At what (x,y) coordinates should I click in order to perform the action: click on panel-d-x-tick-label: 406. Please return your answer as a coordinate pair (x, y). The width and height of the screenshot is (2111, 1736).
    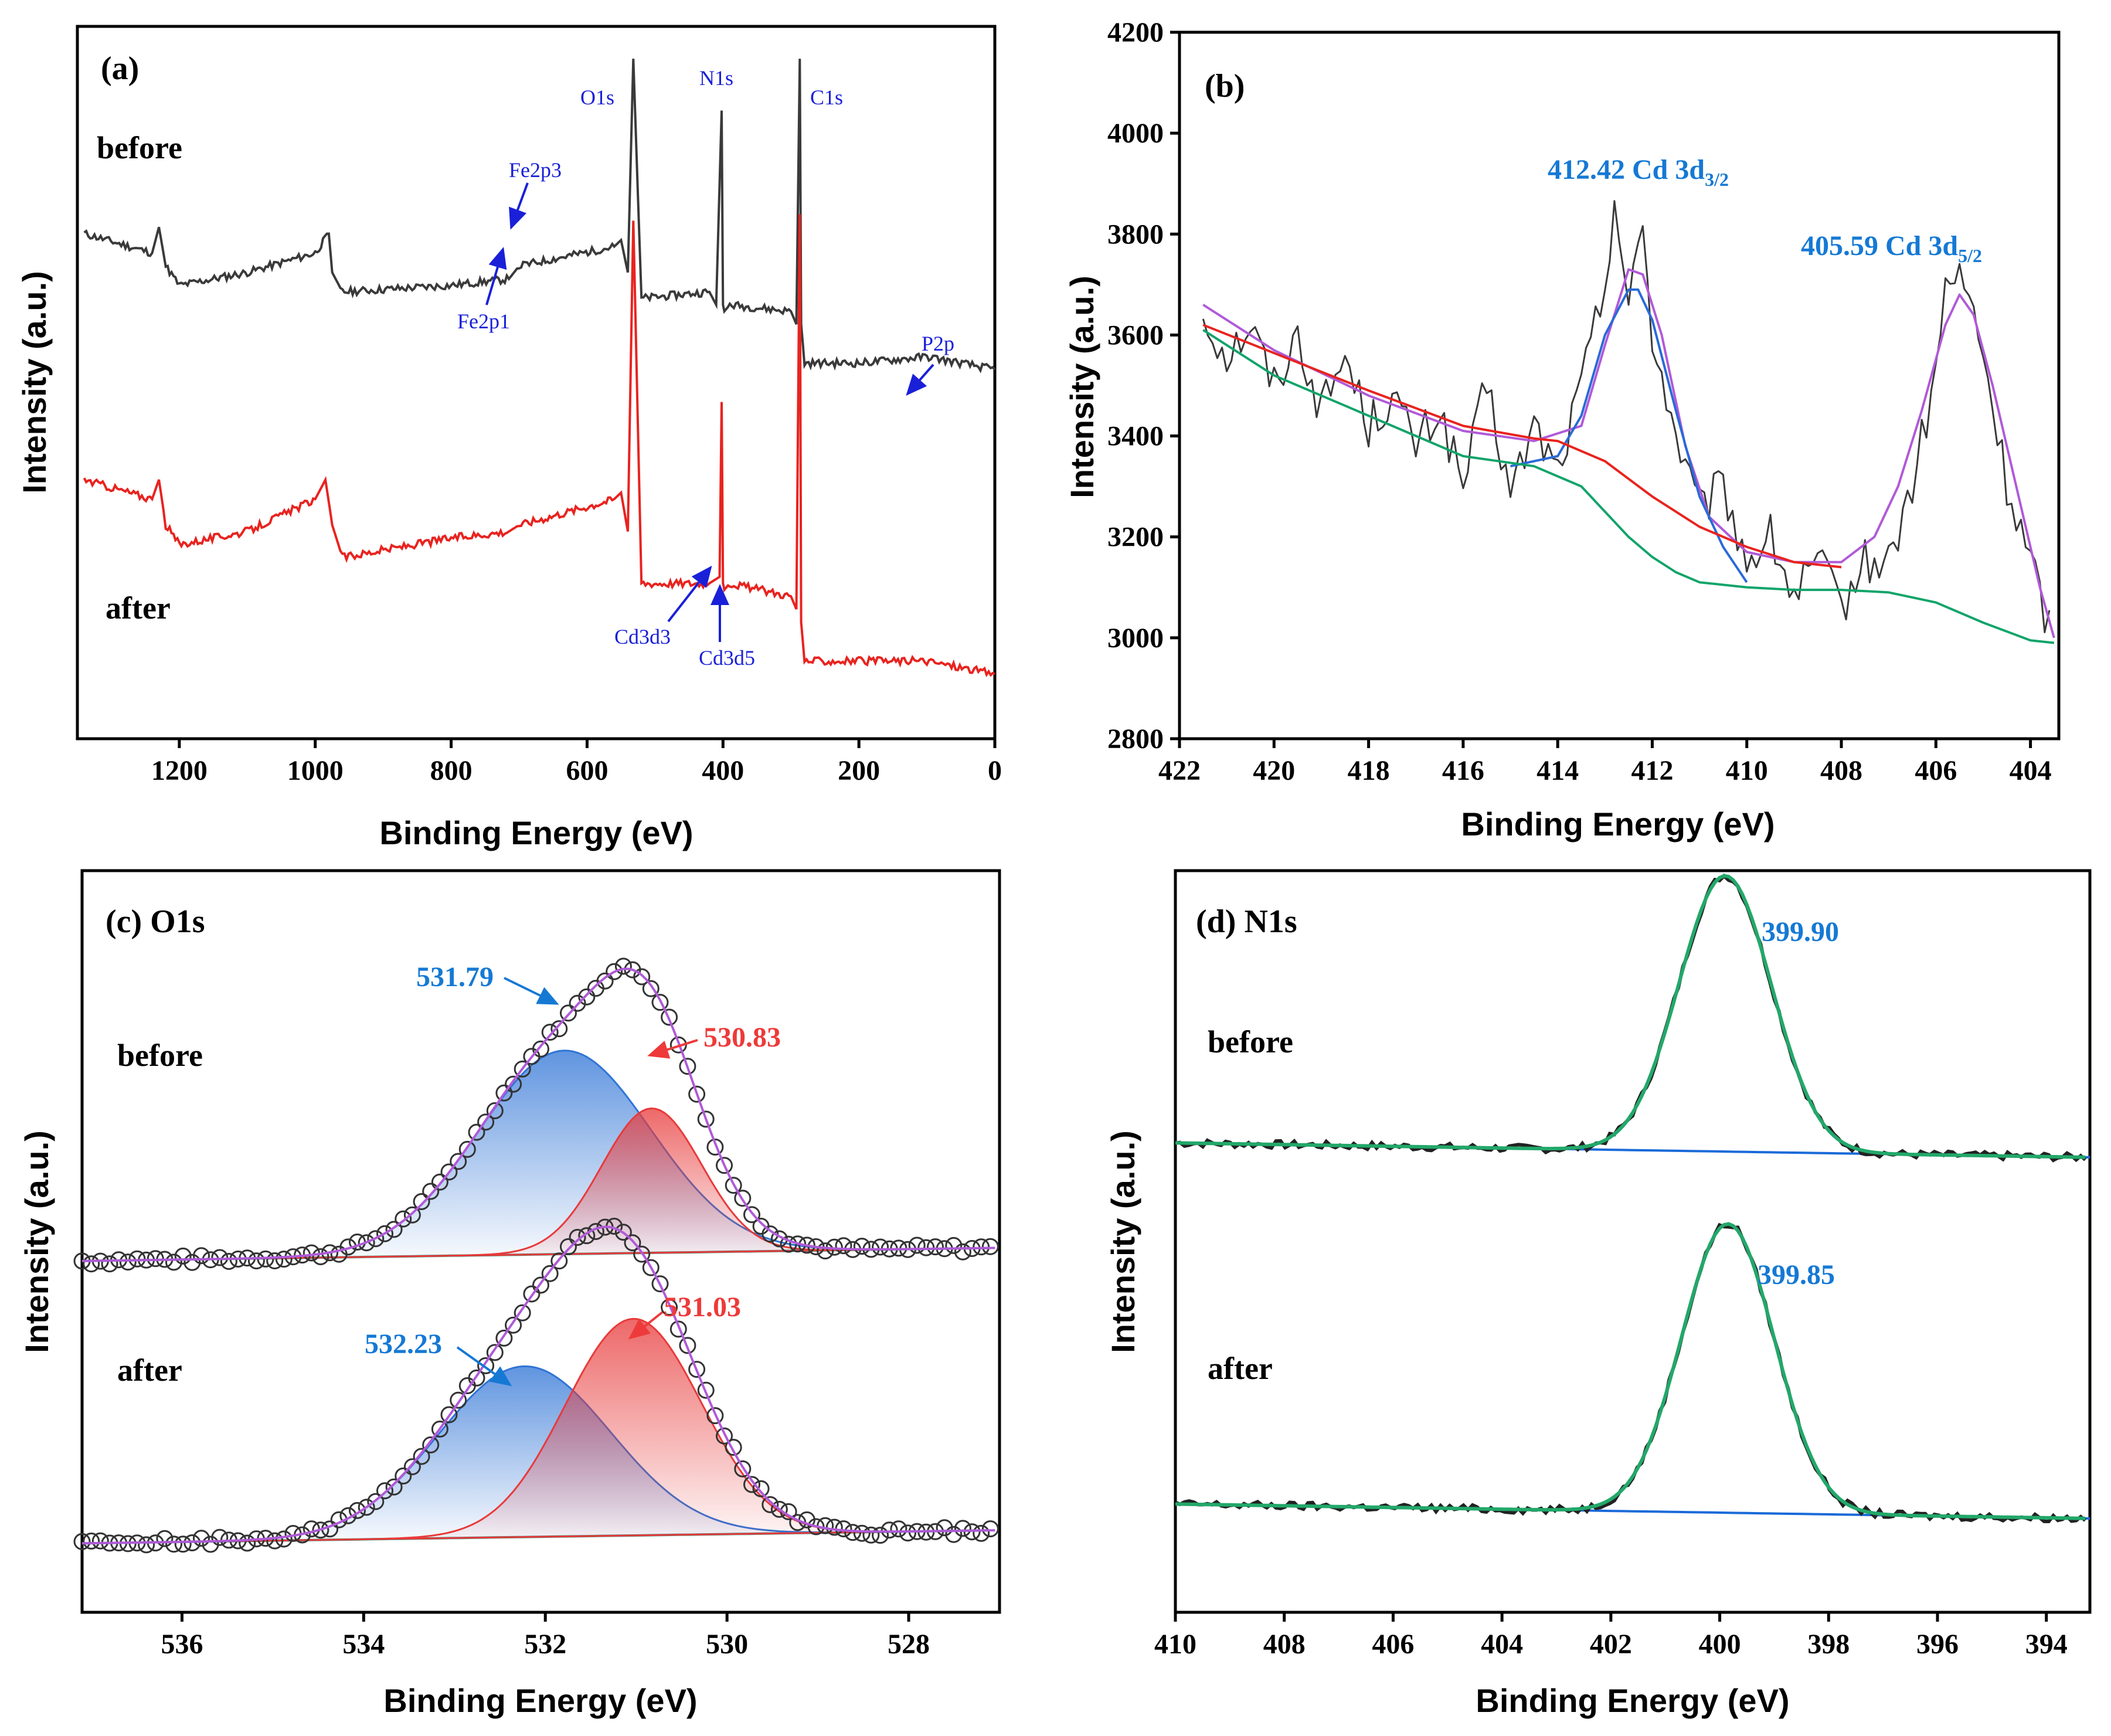
    Looking at the image, I should click on (1393, 1644).